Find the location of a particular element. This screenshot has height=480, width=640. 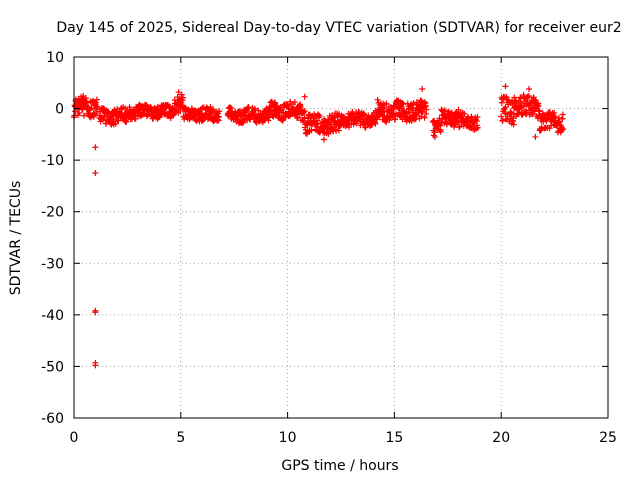

x-tick-label: 15 is located at coordinates (394, 438).